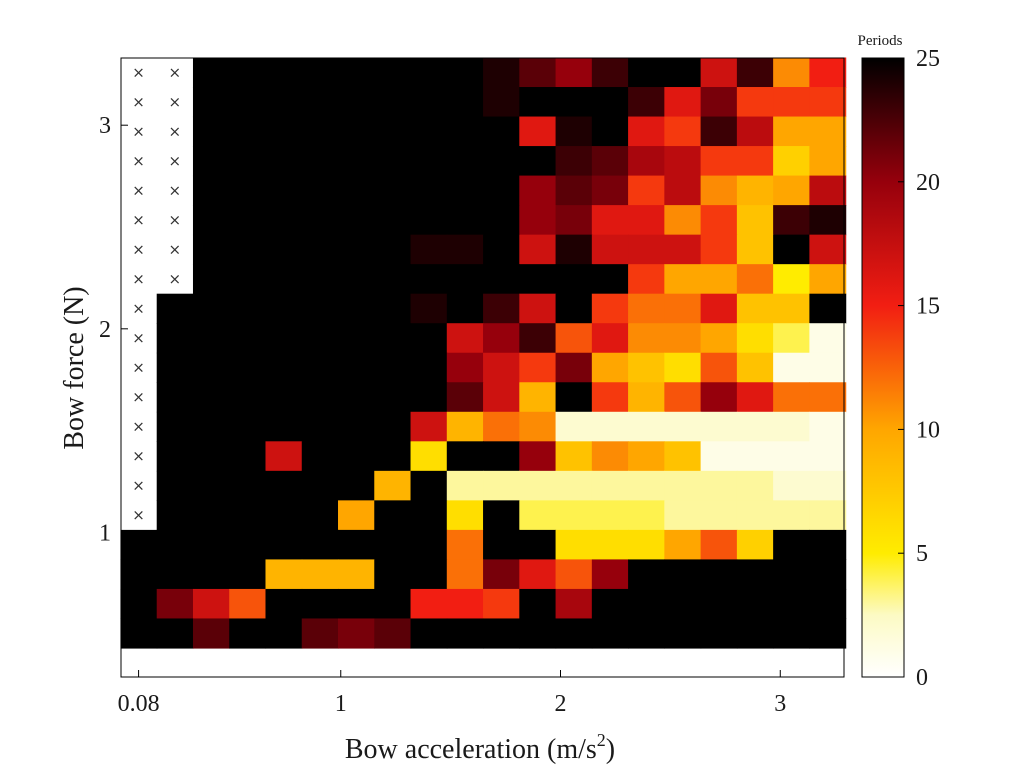 The image size is (1024, 768). I want to click on y-axis-ticks: 1 2 3, so click(113, 329).